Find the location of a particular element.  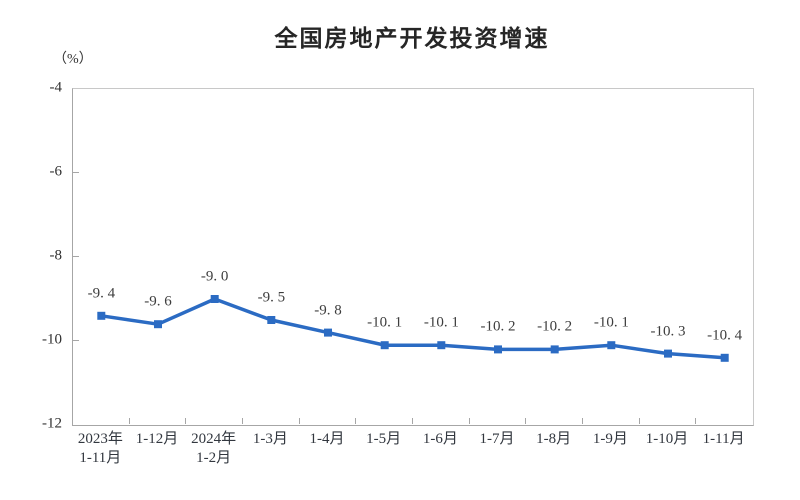

y-axis-tick-label: -8 is located at coordinates (56, 255).